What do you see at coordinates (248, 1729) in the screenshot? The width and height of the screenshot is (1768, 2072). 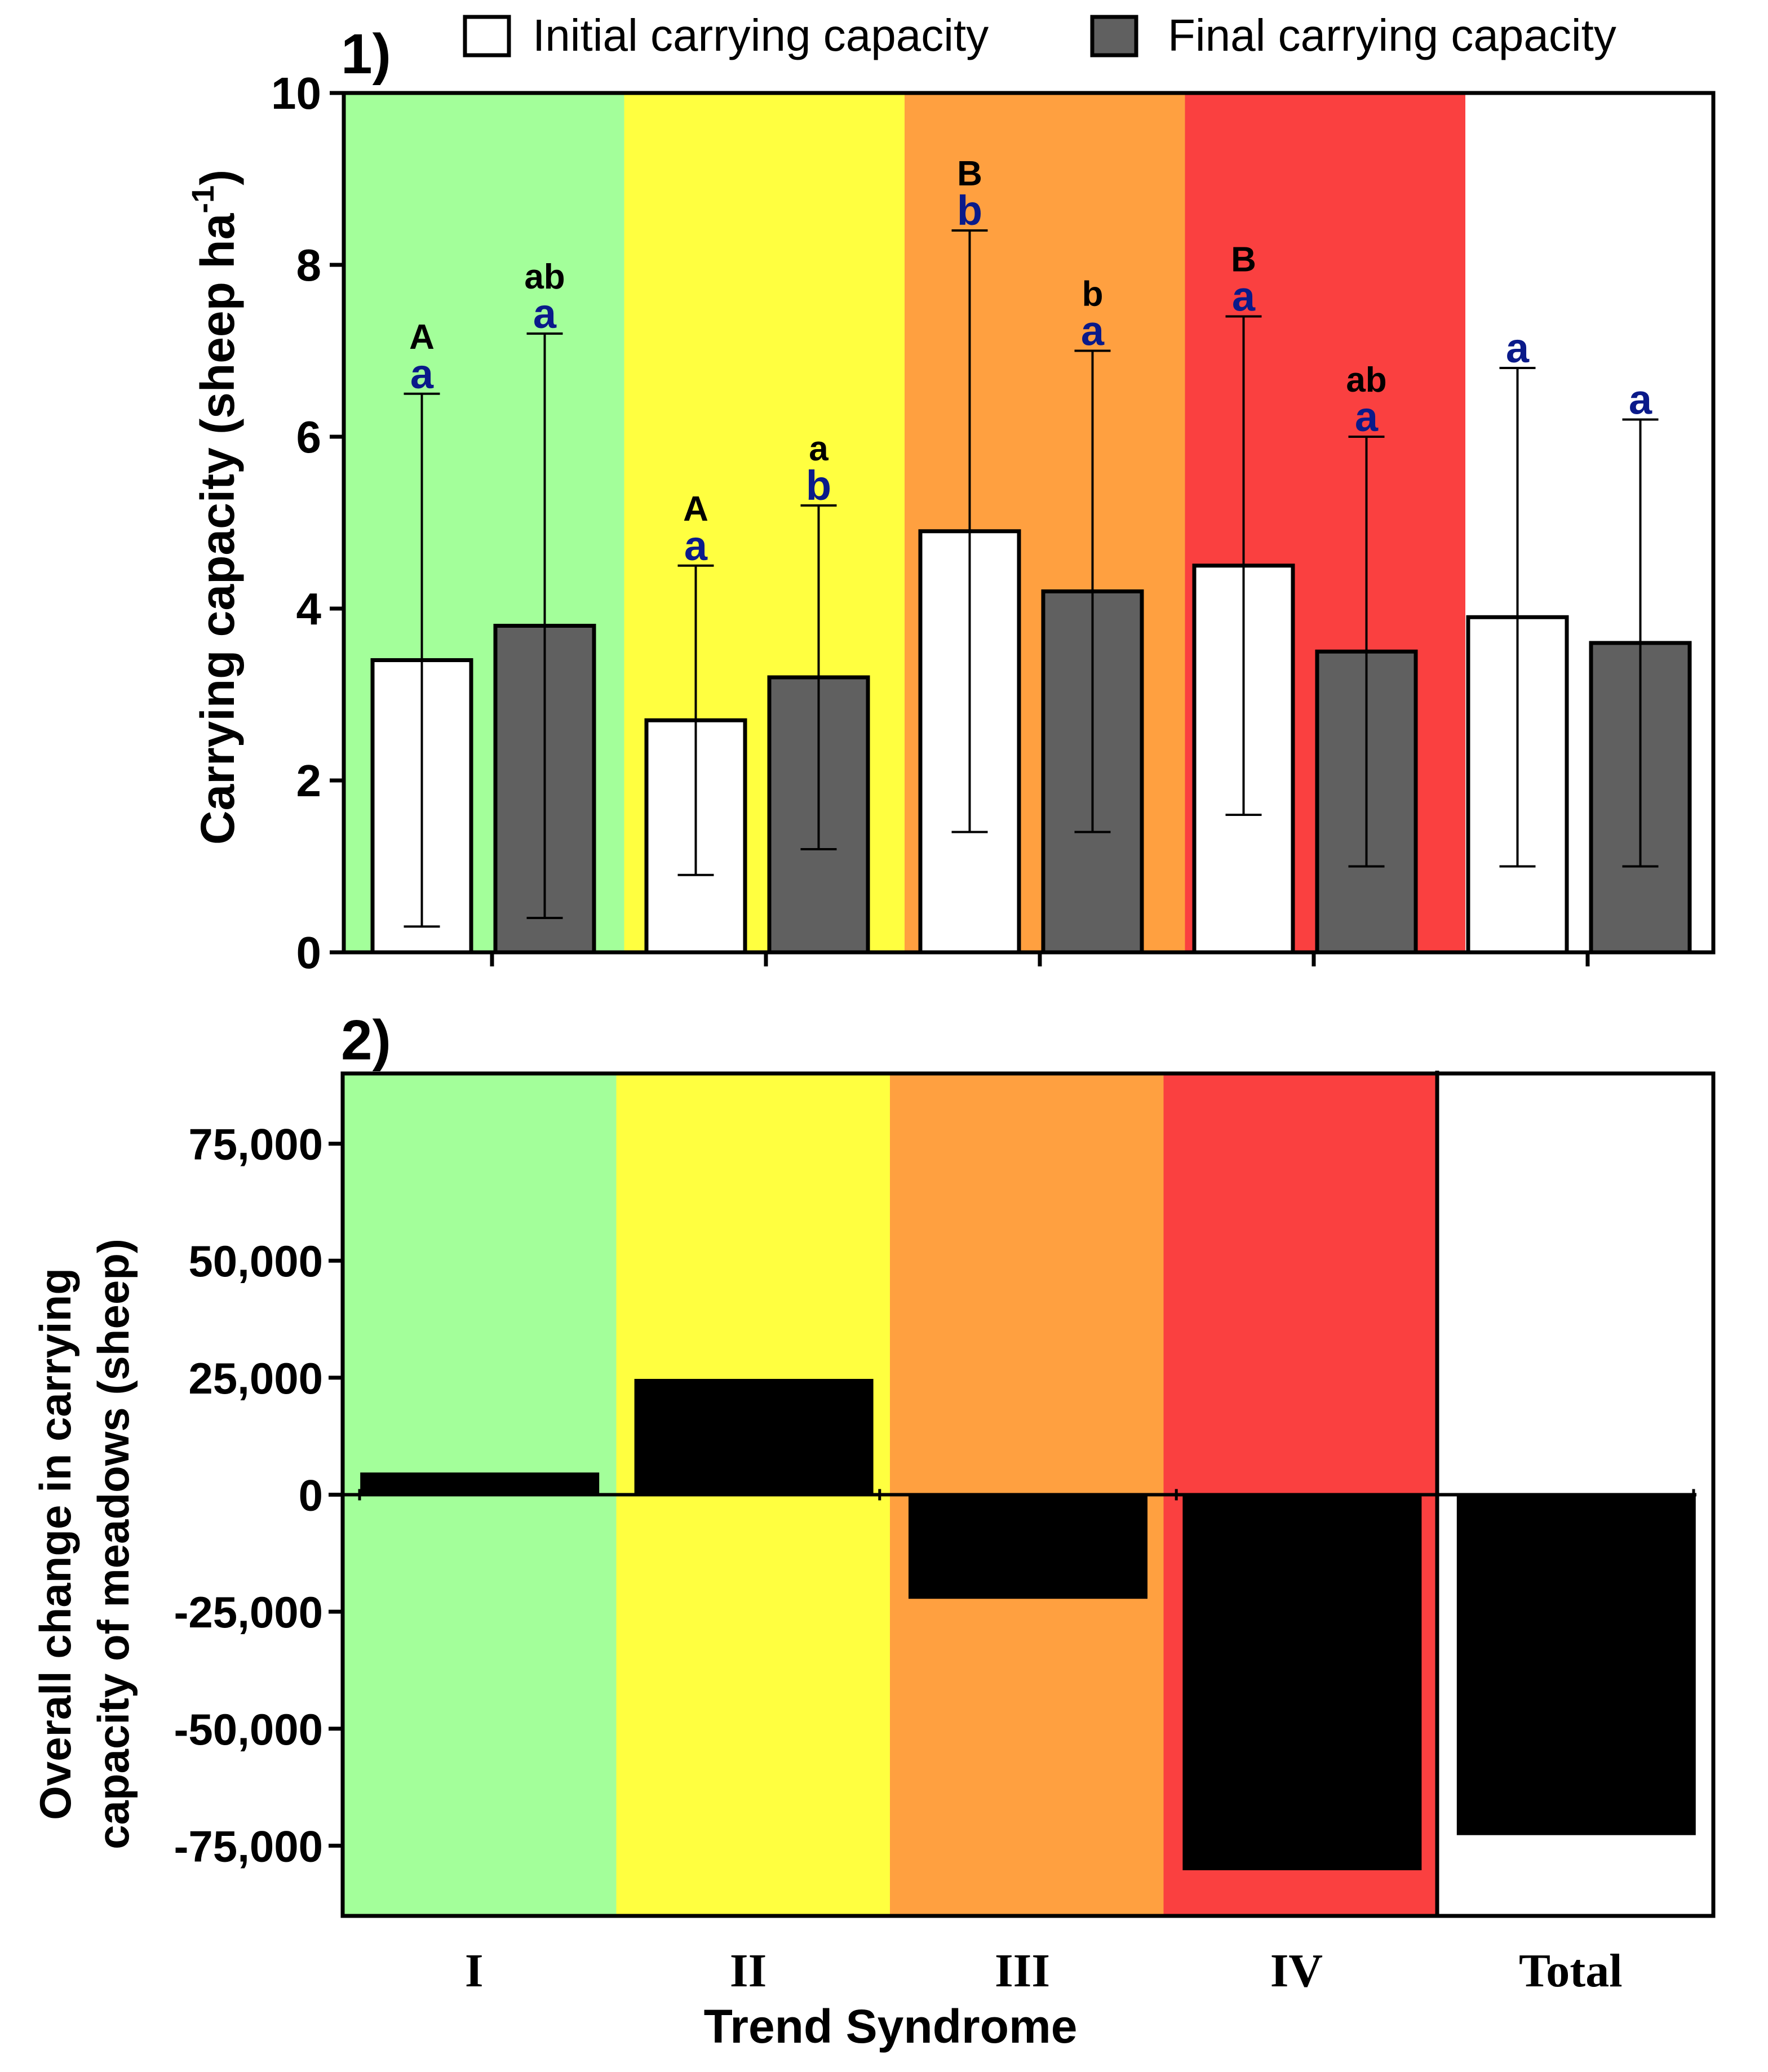 I see `panel-2-y-tick-label: -50,000` at bounding box center [248, 1729].